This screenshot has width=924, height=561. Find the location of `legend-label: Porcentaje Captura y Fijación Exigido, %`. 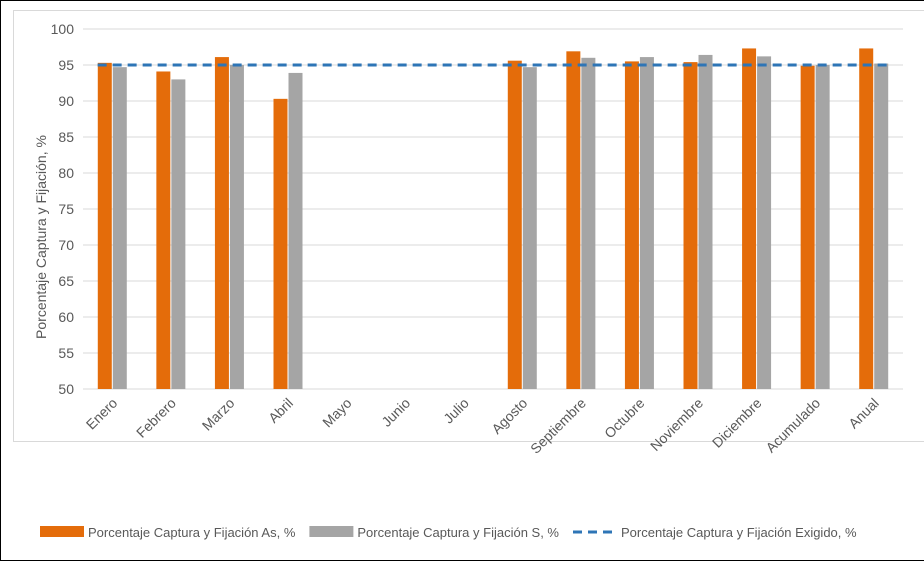

legend-label: Porcentaje Captura y Fijación Exigido, % is located at coordinates (739, 532).